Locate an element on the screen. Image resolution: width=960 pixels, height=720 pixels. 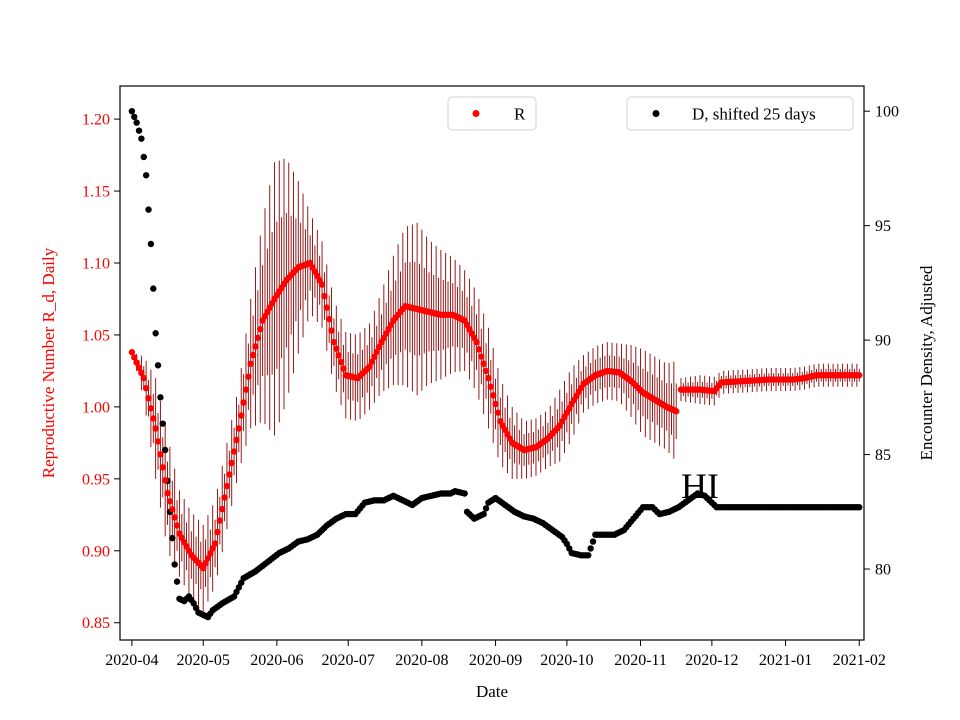
legend-r: R is located at coordinates (492, 113).